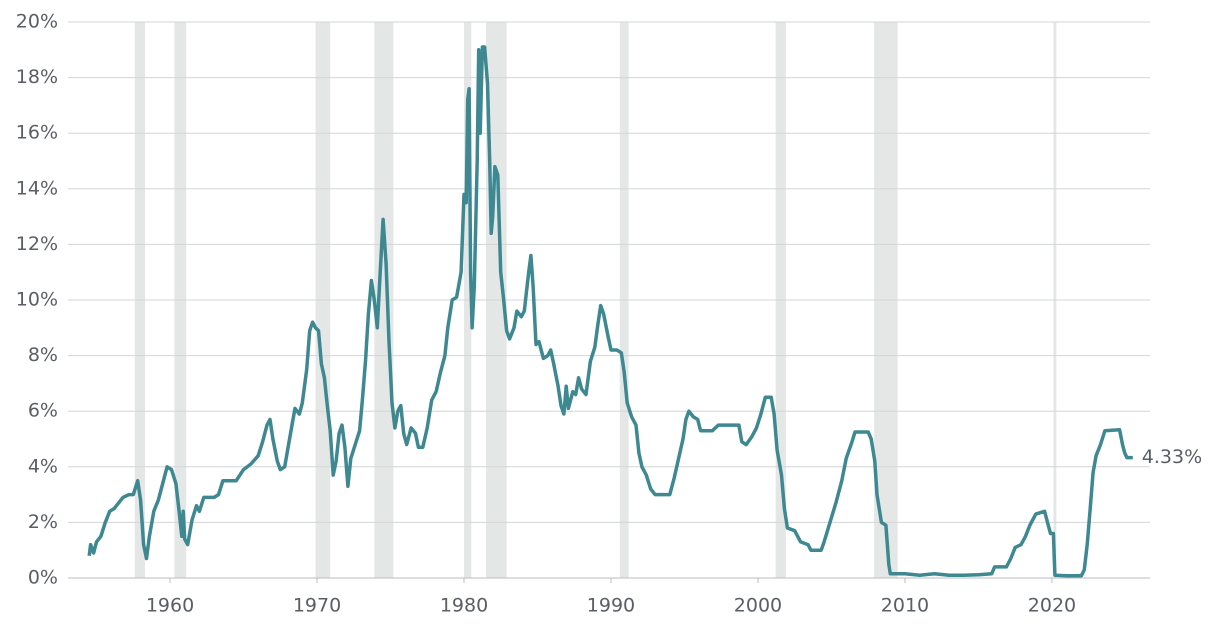 This screenshot has width=1220, height=632. I want to click on y-tick-label: 12%, so click(37, 244).